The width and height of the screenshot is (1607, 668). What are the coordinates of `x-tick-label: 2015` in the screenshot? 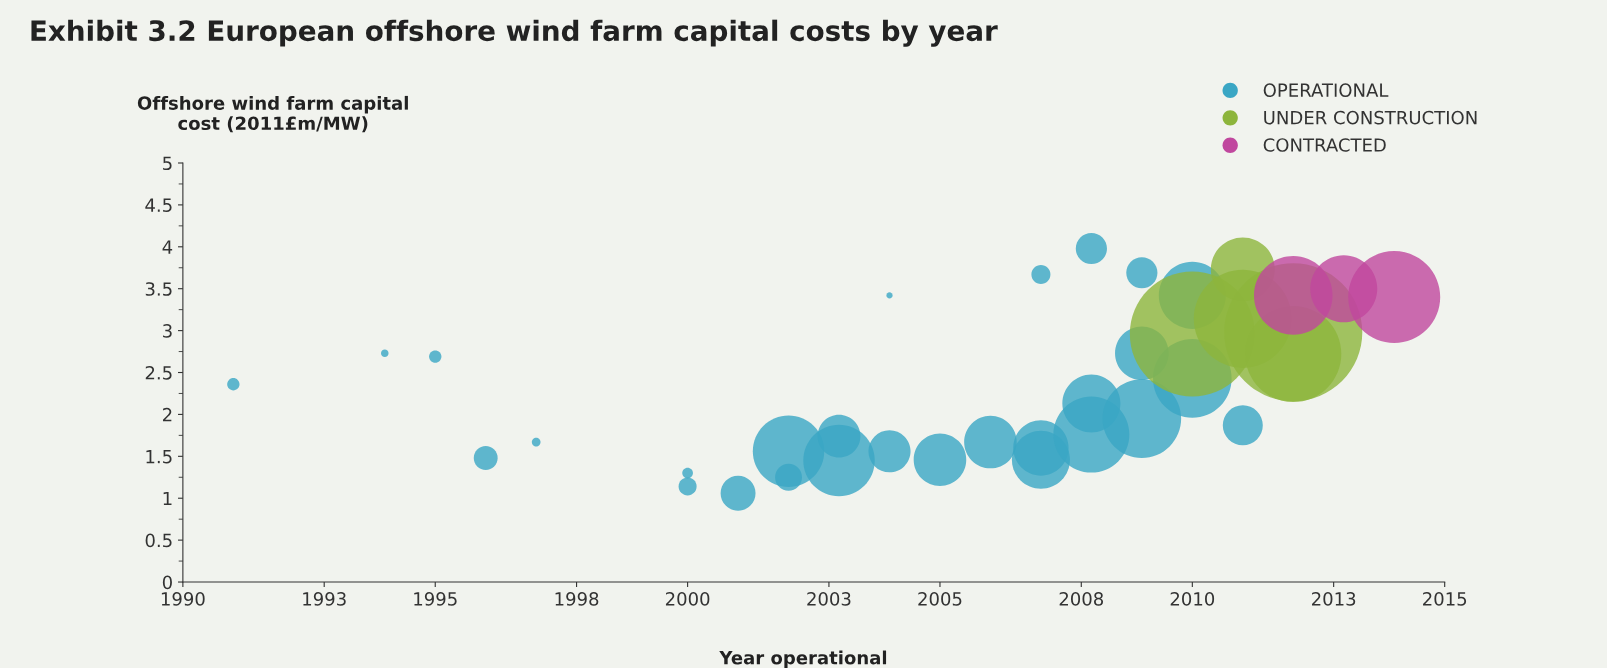 It's located at (1445, 599).